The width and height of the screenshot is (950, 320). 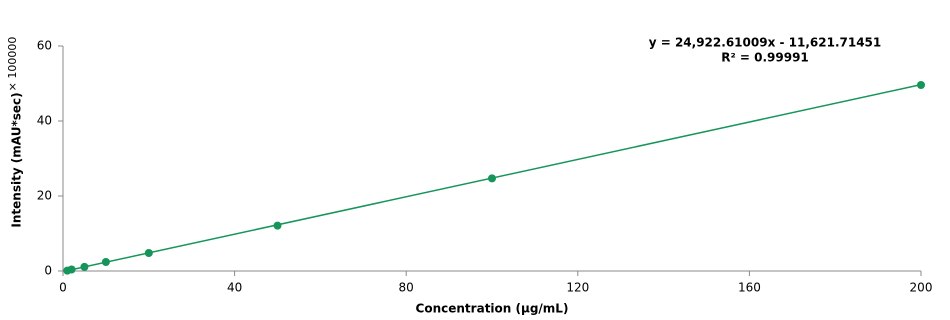 I want to click on y-tick-label: 0, so click(x=48, y=271).